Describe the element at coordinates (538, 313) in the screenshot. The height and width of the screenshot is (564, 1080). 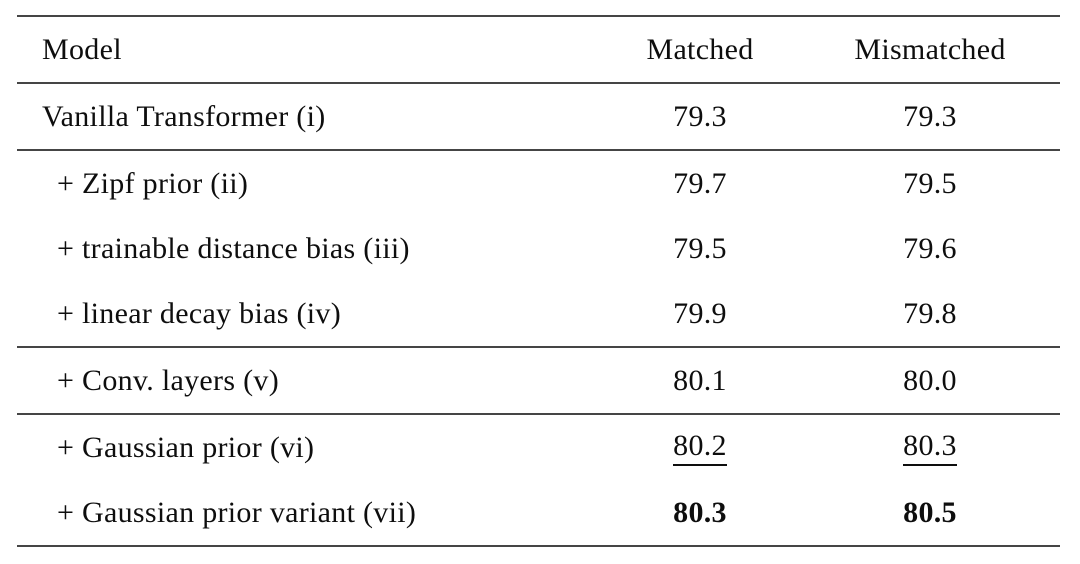
I see `table-row-linear-decay-bias: + linear decay bias (iv) 79.9 79.8` at that location.